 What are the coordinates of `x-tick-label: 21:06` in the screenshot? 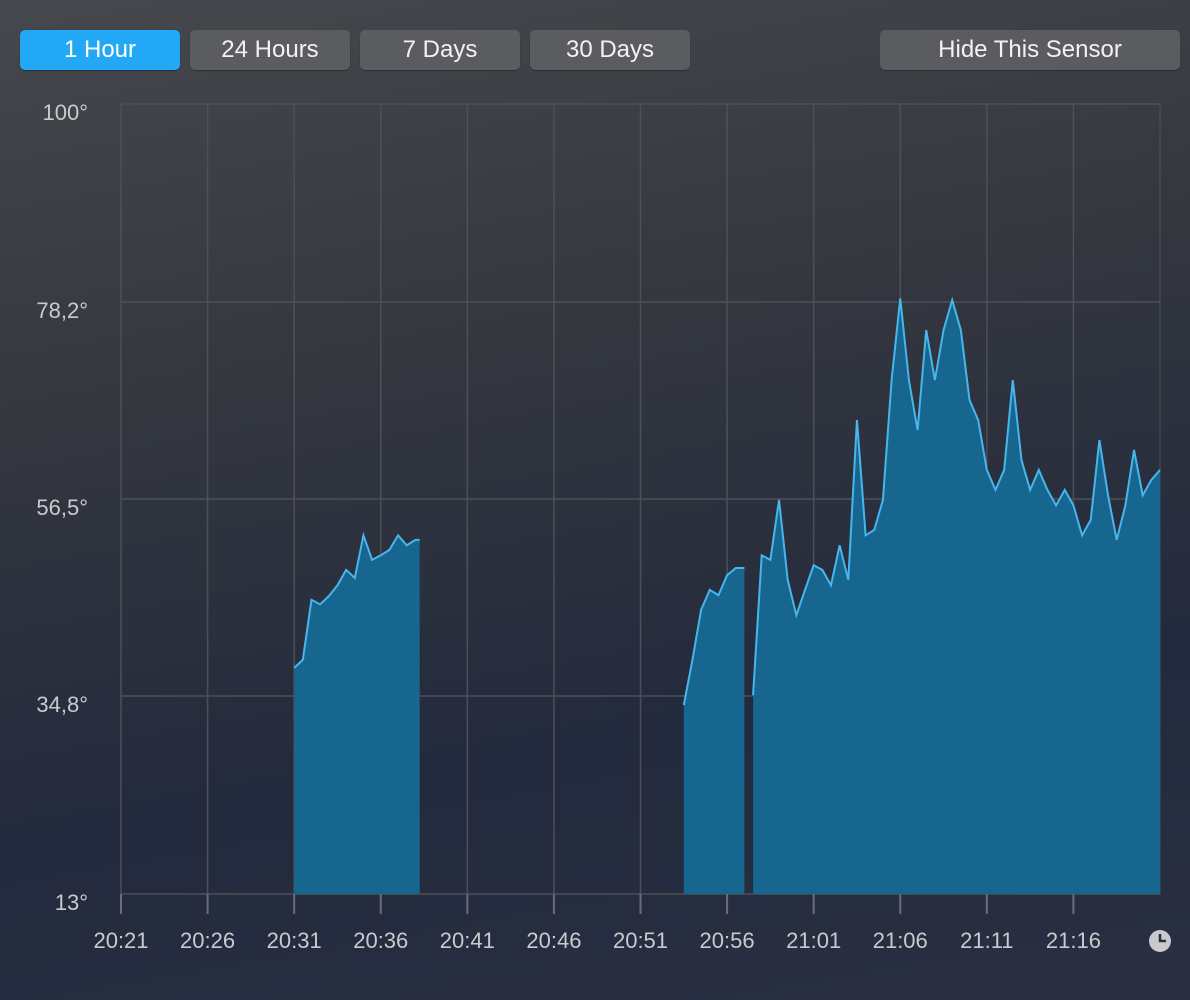 It's located at (900, 940).